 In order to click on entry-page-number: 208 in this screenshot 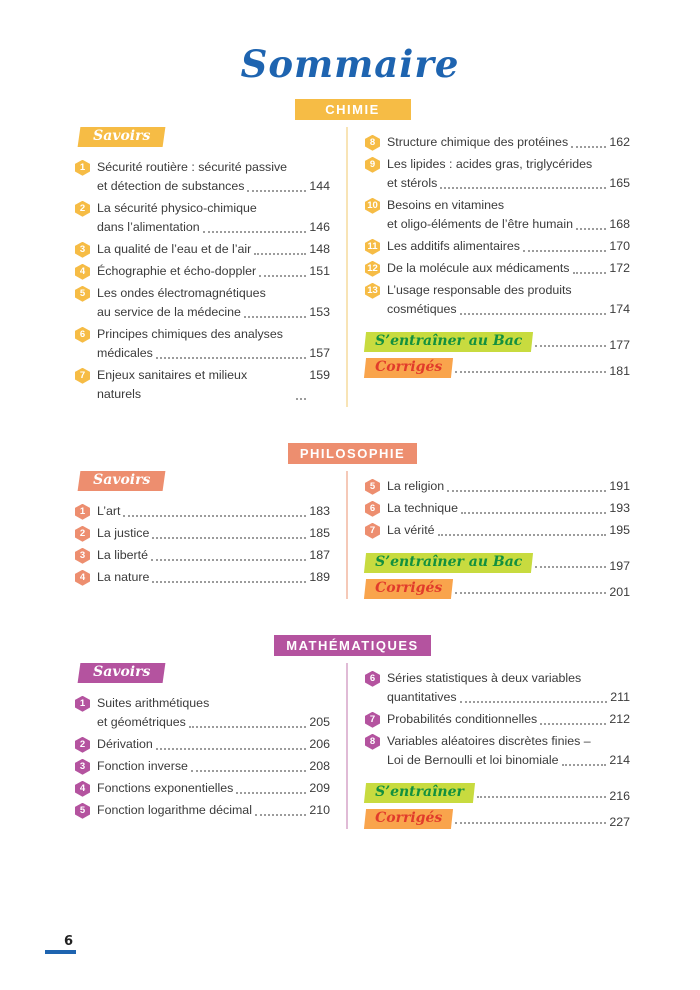, I will do `click(319, 765)`.